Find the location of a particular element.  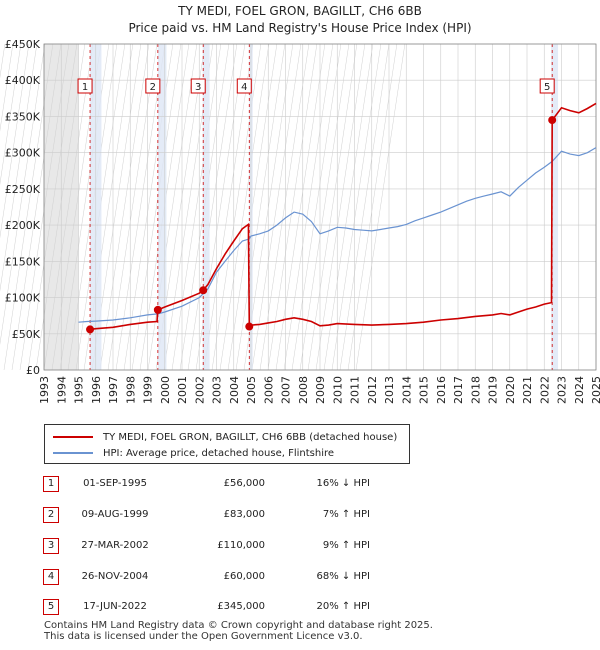

x-tick-label: 1995 is located at coordinates (79, 390).